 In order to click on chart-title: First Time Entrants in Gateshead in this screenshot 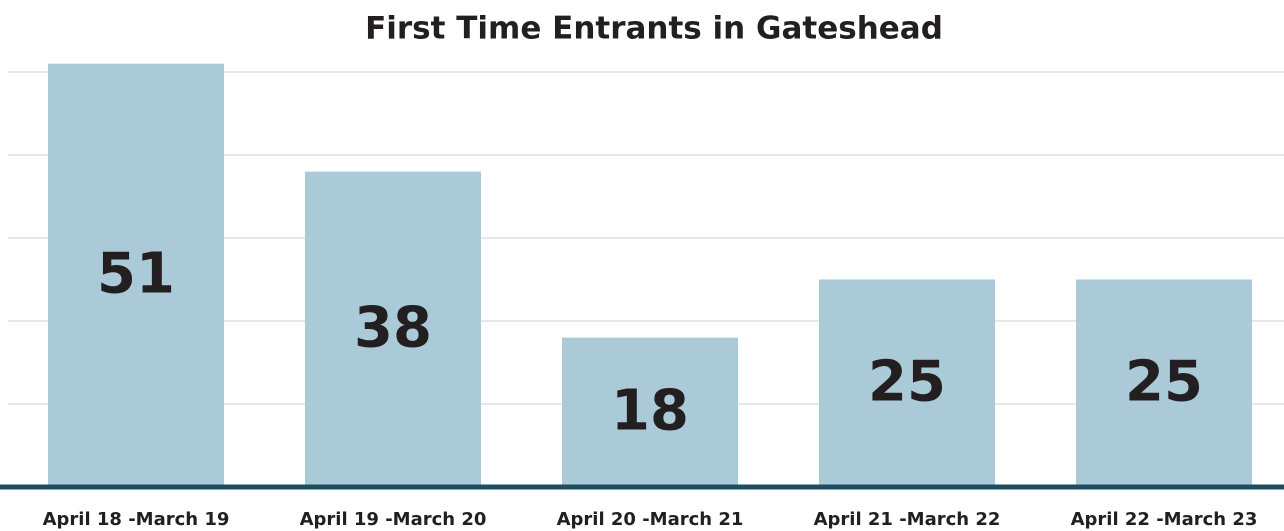, I will do `click(654, 29)`.